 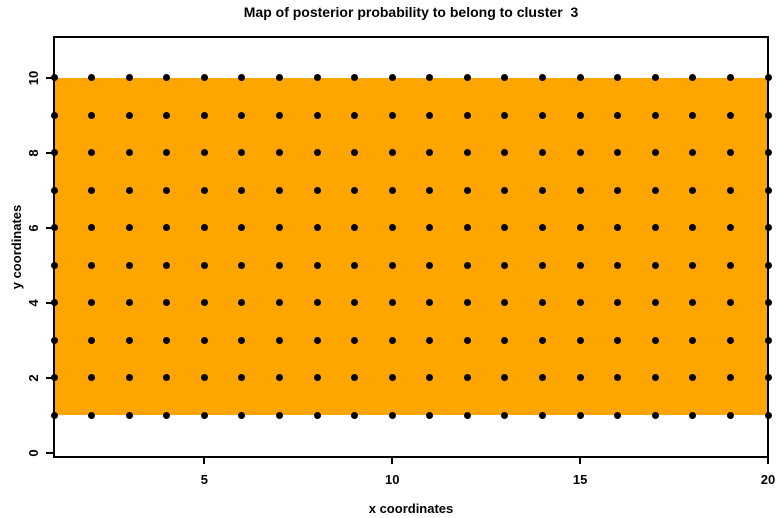 What do you see at coordinates (204, 479) in the screenshot?
I see `x-axis-tick-label: 5` at bounding box center [204, 479].